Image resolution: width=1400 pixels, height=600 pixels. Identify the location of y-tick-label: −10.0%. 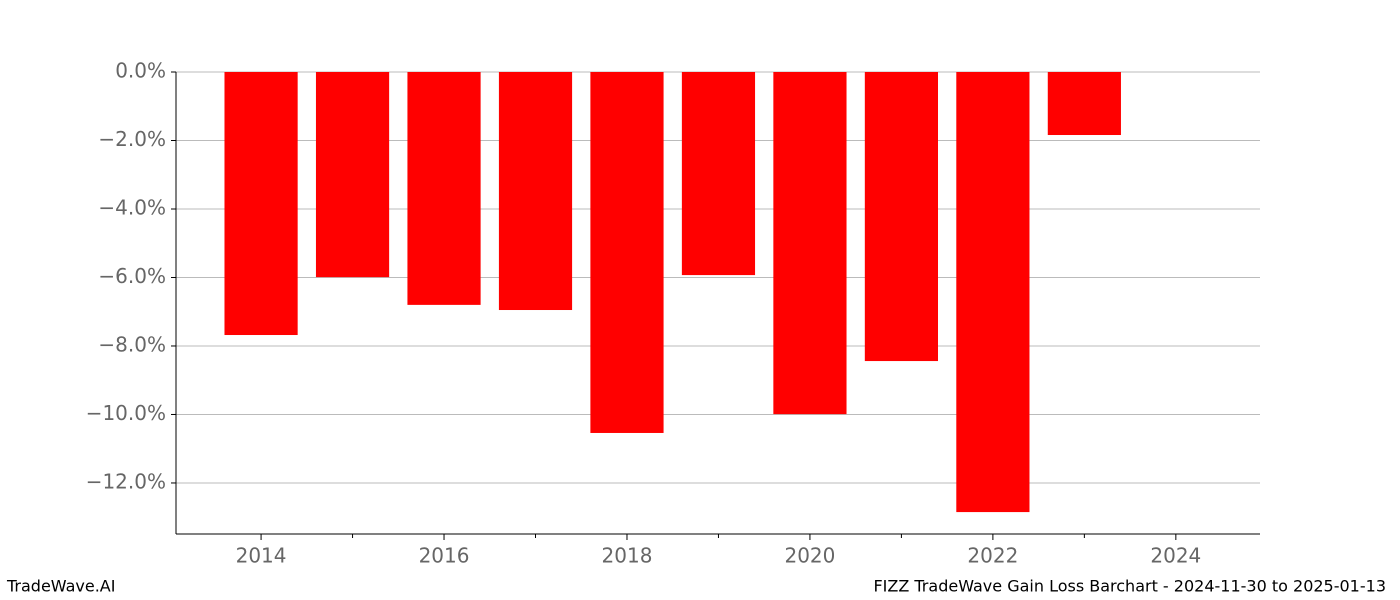
(126, 413).